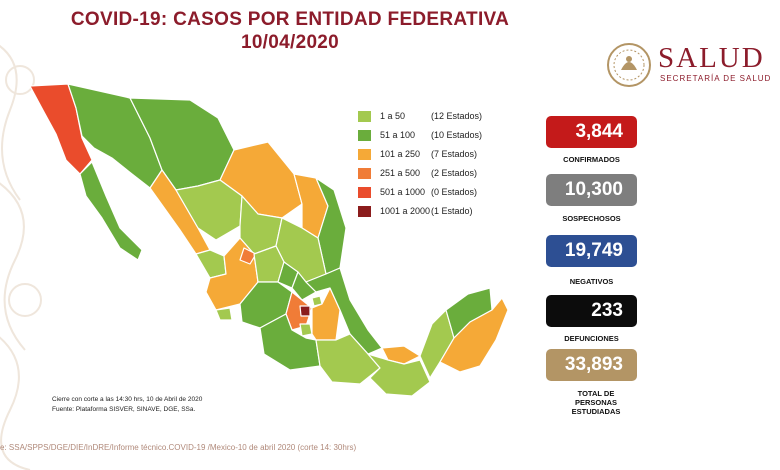 This screenshot has height=470, width=780. I want to click on suspected-label: SOSPECHOSOS, so click(591, 218).